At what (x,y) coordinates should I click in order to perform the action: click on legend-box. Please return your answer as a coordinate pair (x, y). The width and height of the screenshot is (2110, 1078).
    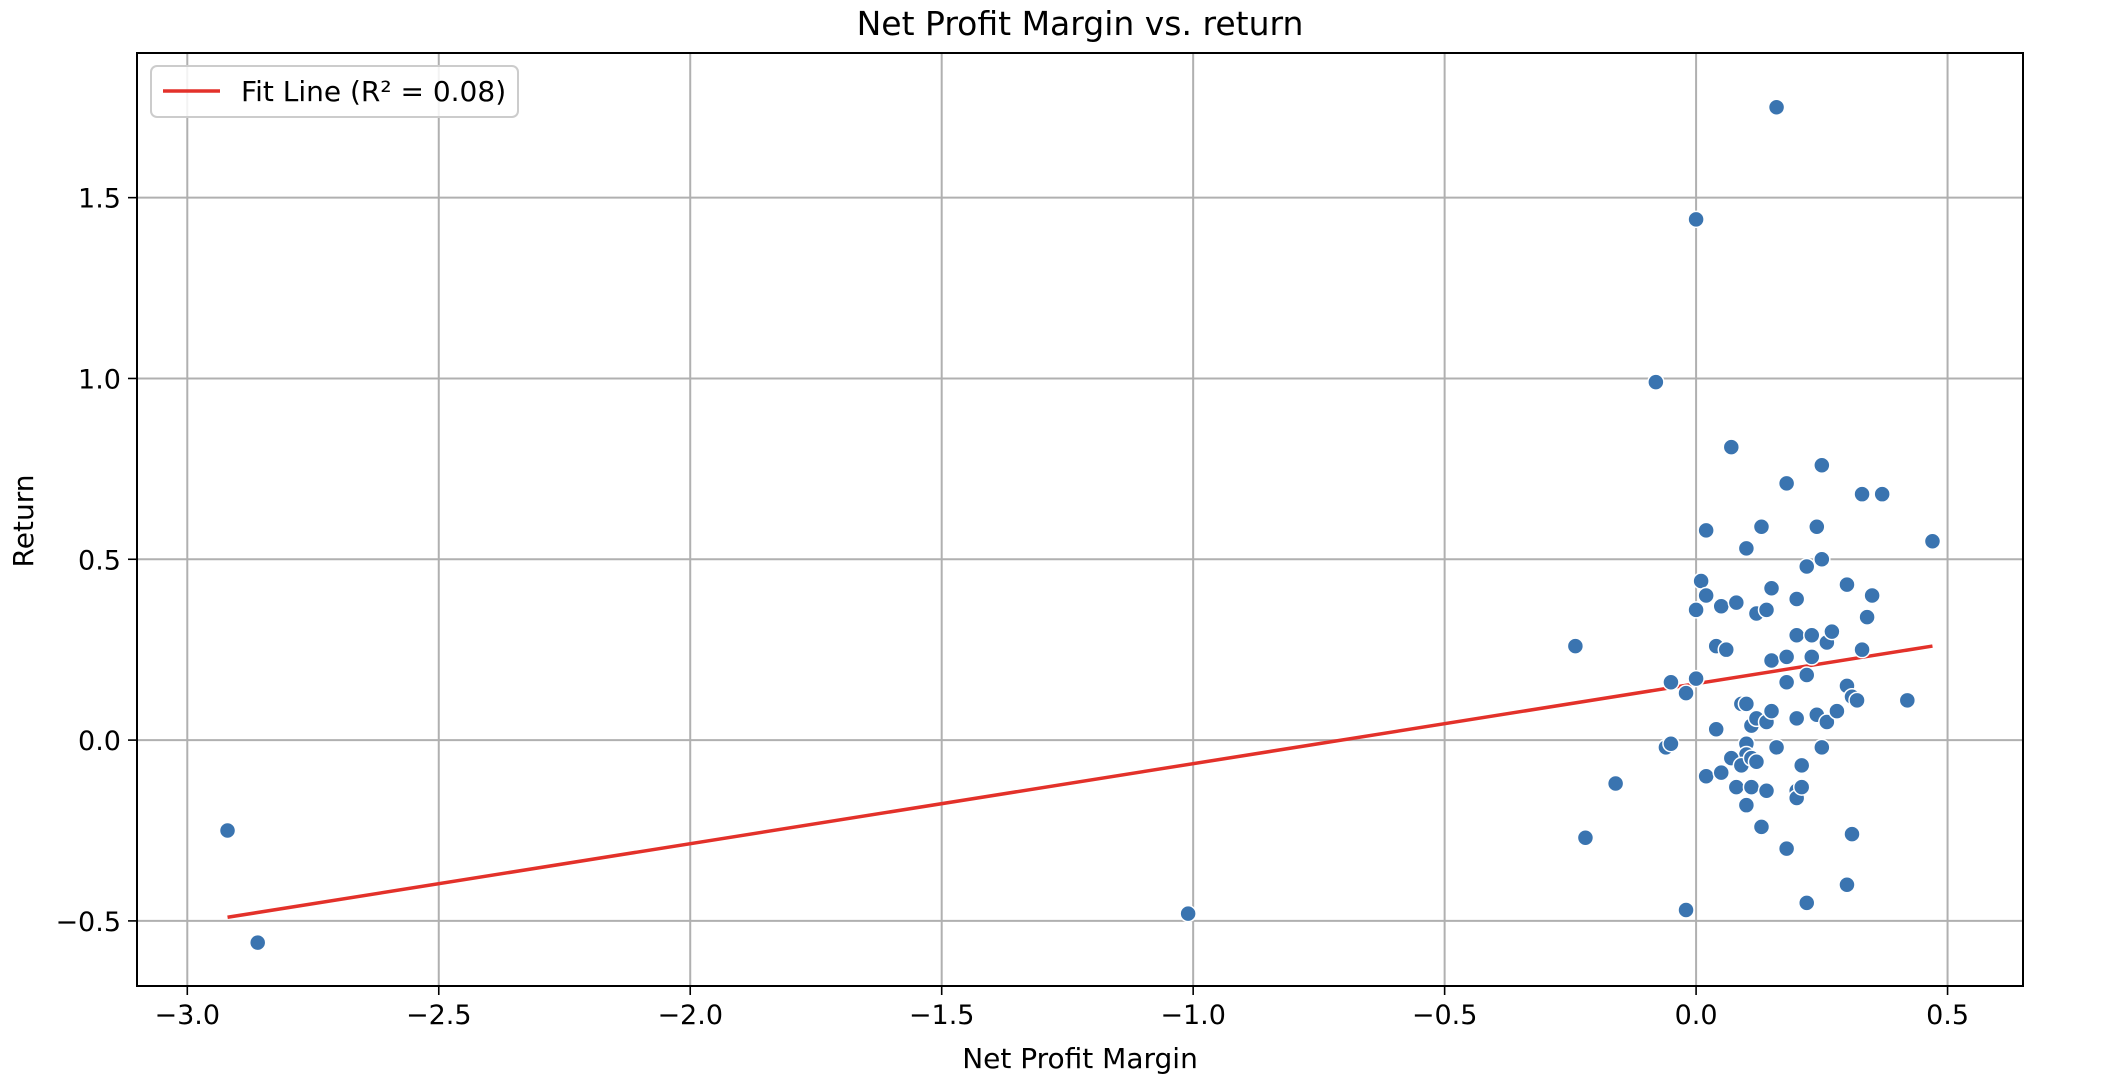
    Looking at the image, I should click on (334, 91).